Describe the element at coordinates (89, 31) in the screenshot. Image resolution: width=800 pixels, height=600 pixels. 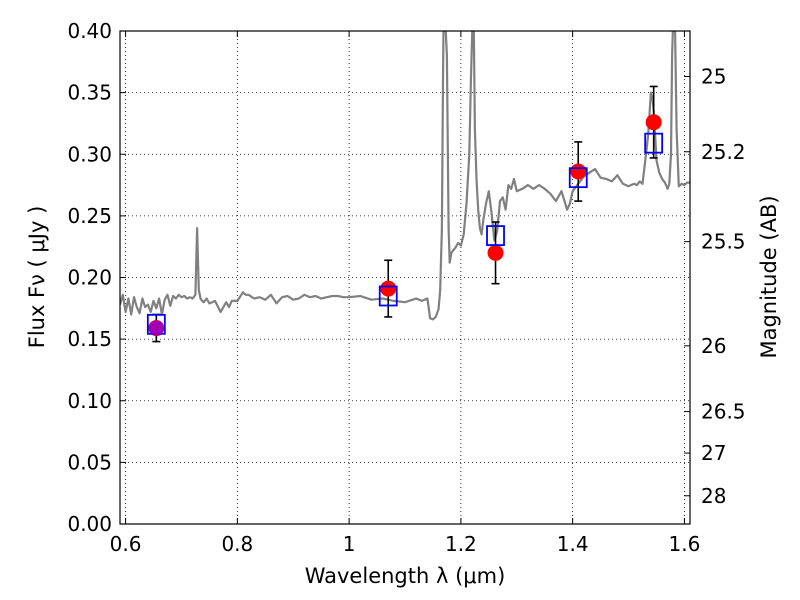
I see `y-tick-label: 0.40` at that location.